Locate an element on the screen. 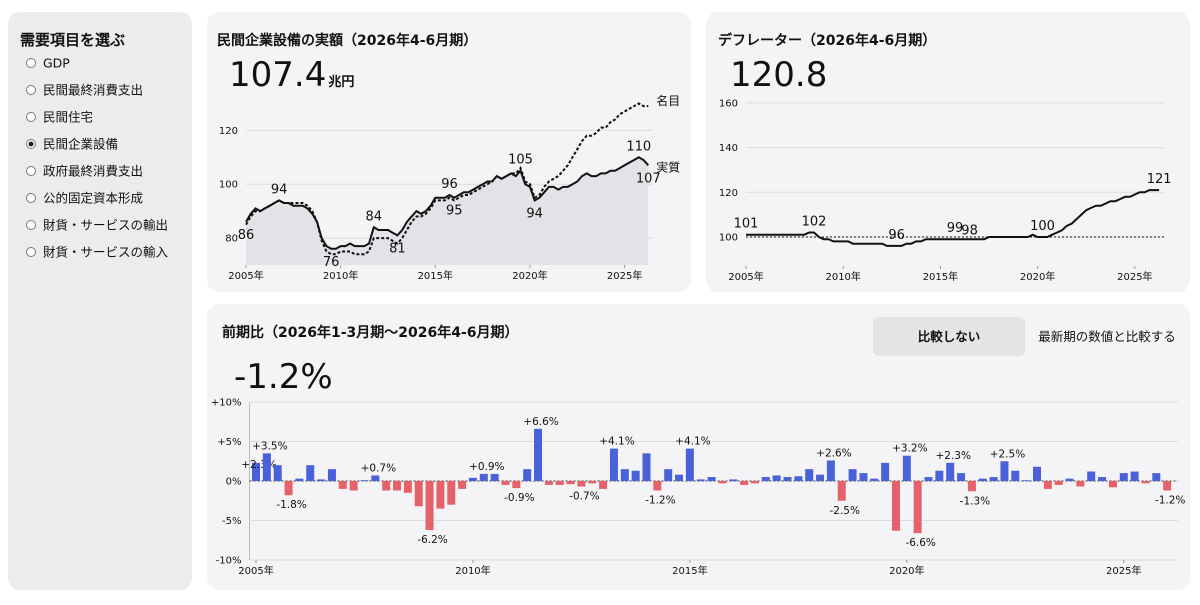 This screenshot has width=1200, height=605. annotation: 95 is located at coordinates (454, 211).